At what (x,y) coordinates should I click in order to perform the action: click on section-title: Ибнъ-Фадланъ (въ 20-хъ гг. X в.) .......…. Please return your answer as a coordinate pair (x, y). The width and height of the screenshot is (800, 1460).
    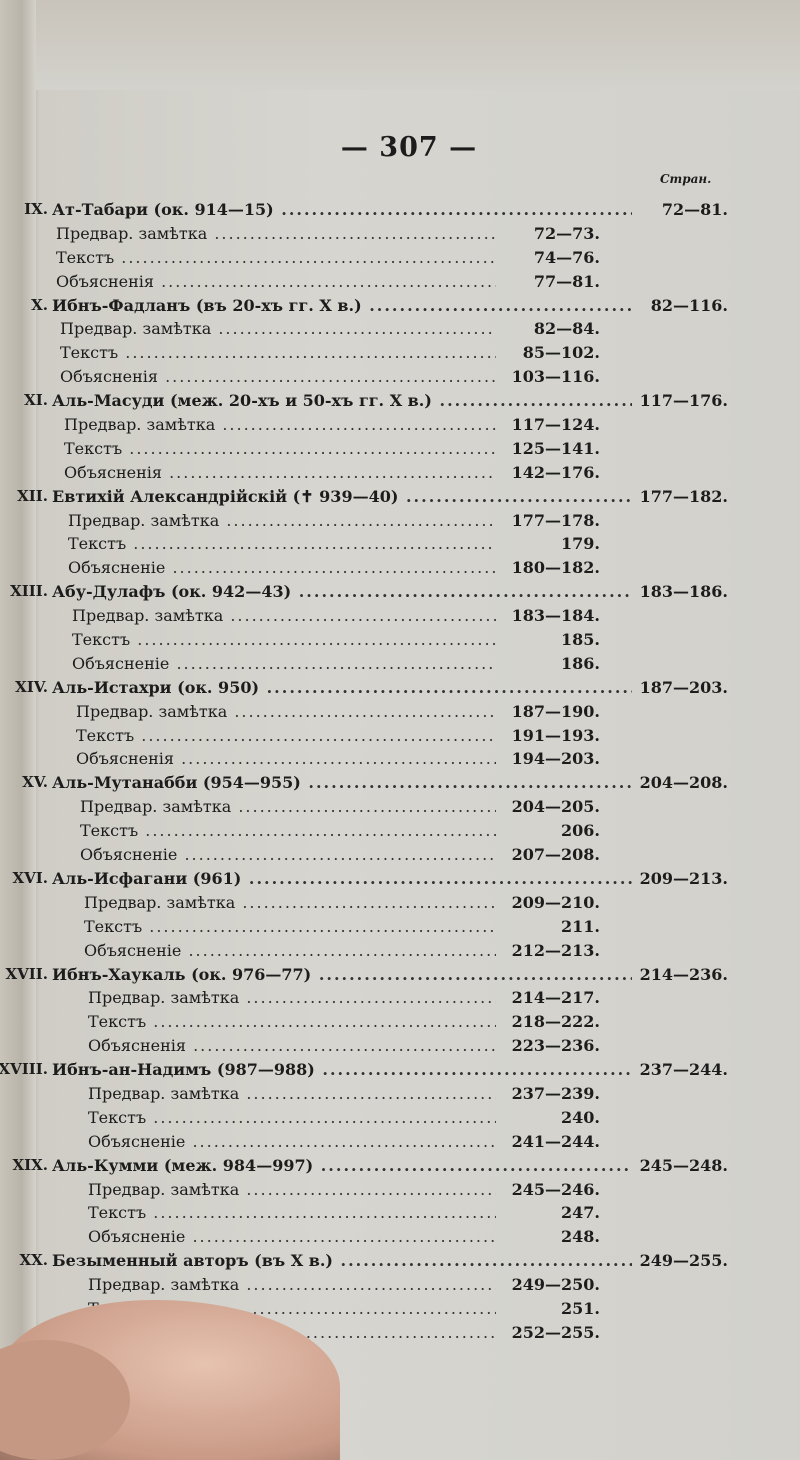
    Looking at the image, I should click on (342, 306).